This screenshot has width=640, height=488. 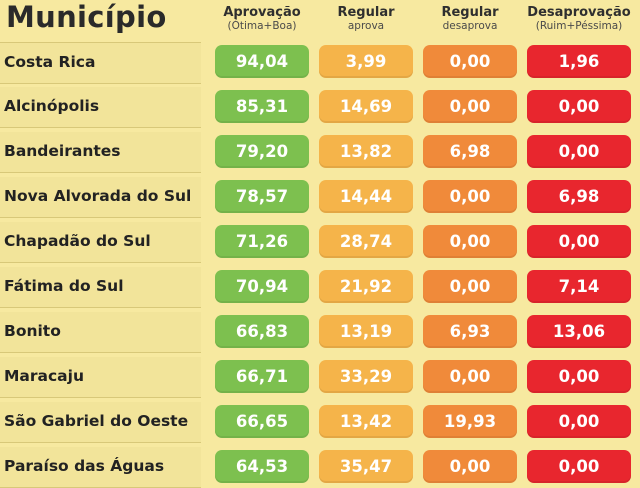 I want to click on table-row: Chapadão do Sul 71,26 28,74 0,00 0,00, so click(x=320, y=242).